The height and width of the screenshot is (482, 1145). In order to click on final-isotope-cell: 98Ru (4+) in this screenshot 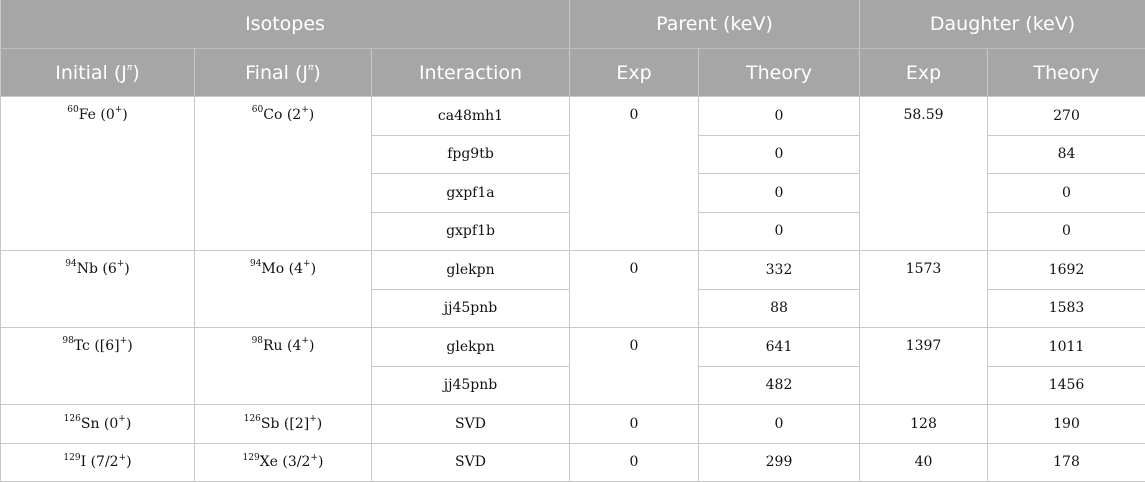, I will do `click(283, 366)`.